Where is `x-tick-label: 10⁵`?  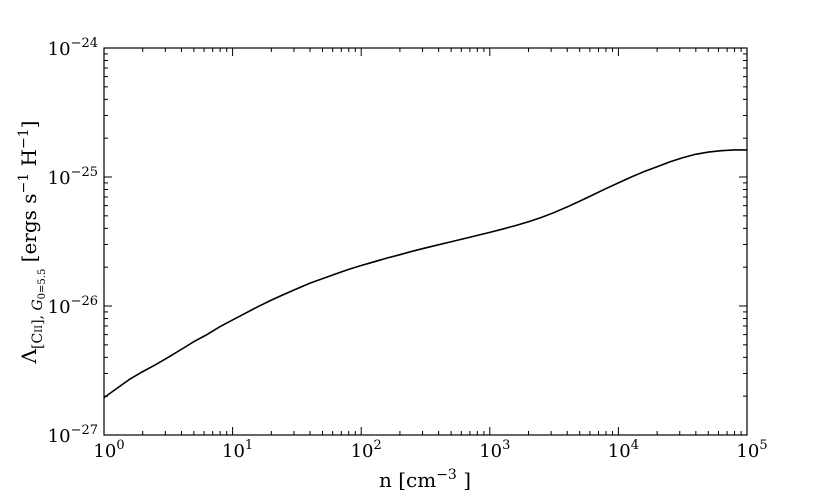 x-tick-label: 10⁵ is located at coordinates (751, 450).